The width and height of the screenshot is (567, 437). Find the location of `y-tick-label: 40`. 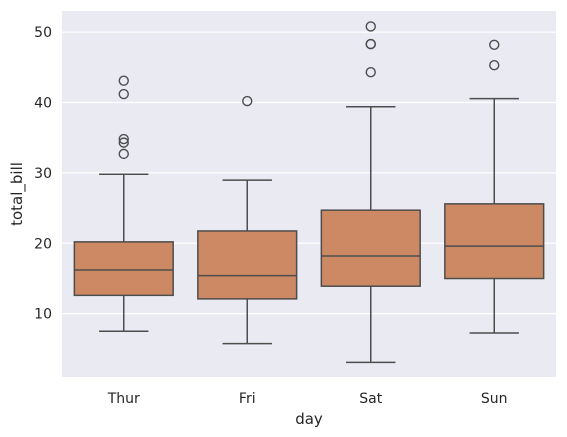

y-tick-label: 40 is located at coordinates (43, 104).